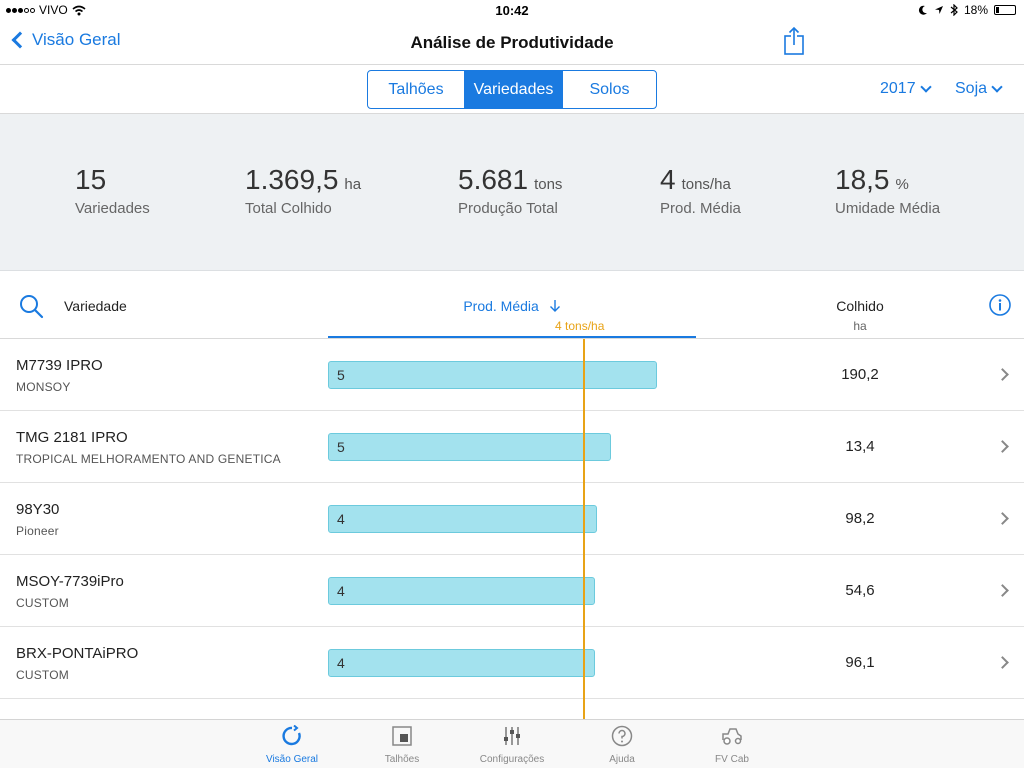 This screenshot has height=768, width=1024. What do you see at coordinates (860, 518) in the screenshot?
I see `colhido-value: 98,2` at bounding box center [860, 518].